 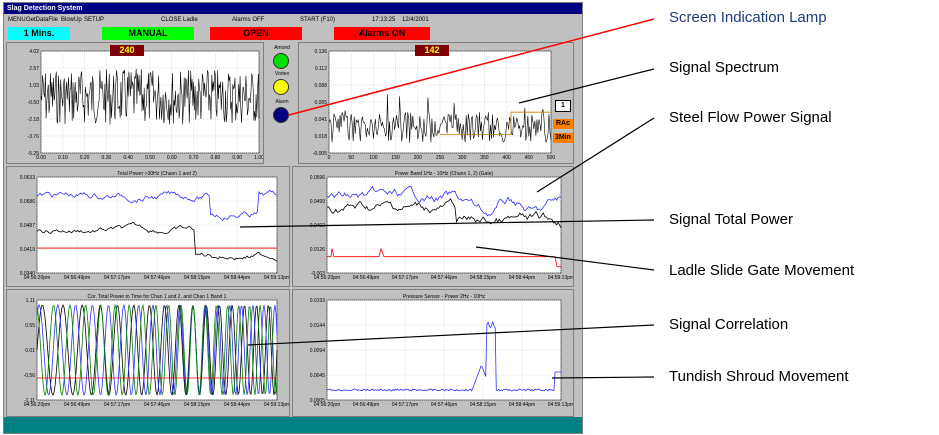 What do you see at coordinates (71, 20) in the screenshot?
I see `menu-item-2: BlowUp` at bounding box center [71, 20].